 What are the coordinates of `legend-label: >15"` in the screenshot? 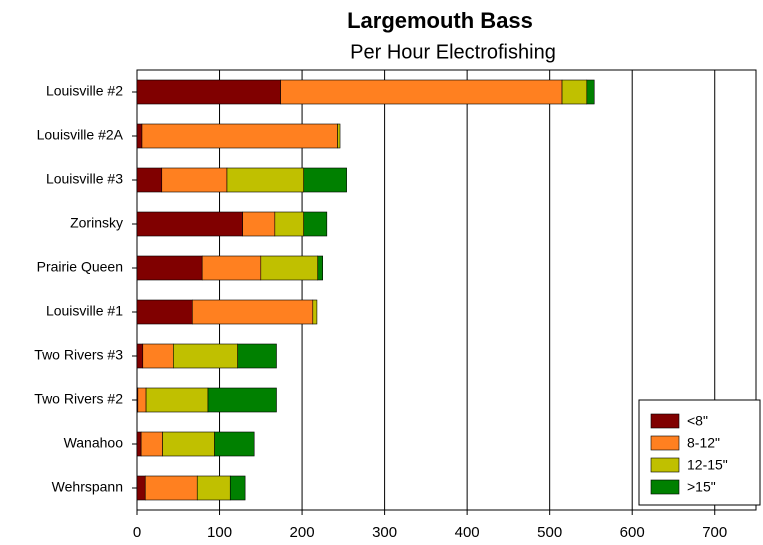 It's located at (701, 487).